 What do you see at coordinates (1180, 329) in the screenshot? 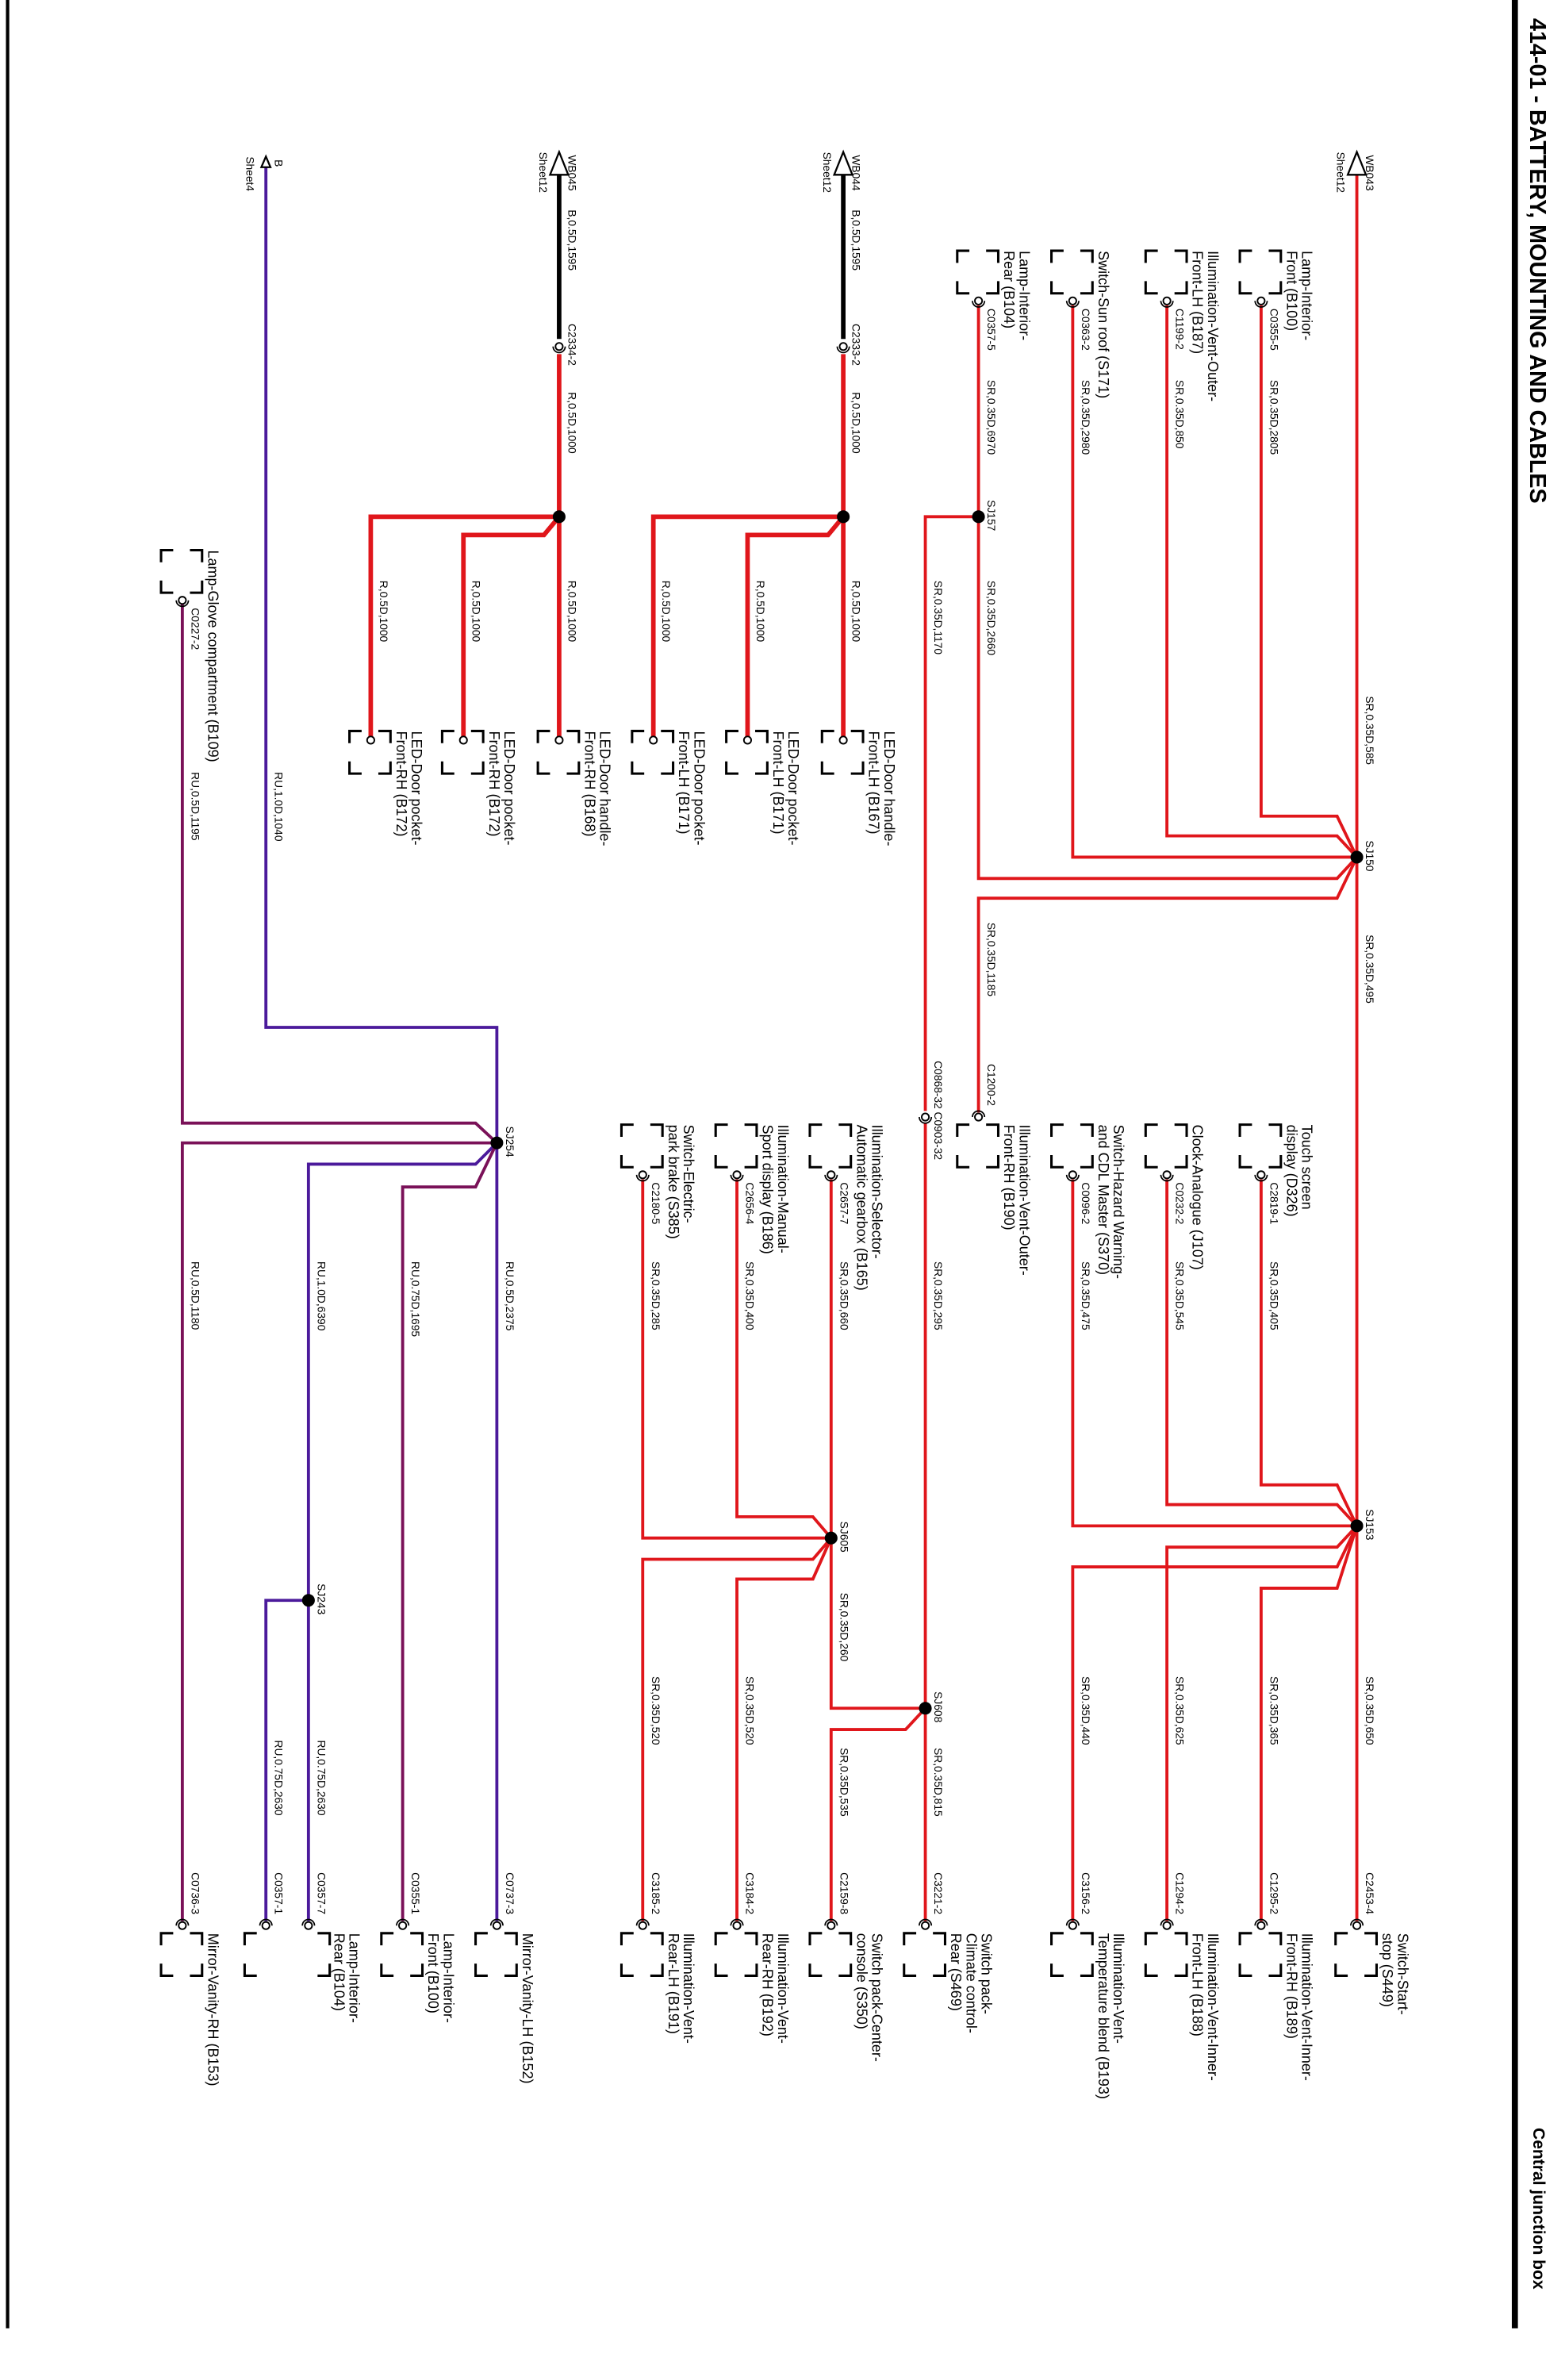
I see `connector-id: C1199-2` at bounding box center [1180, 329].